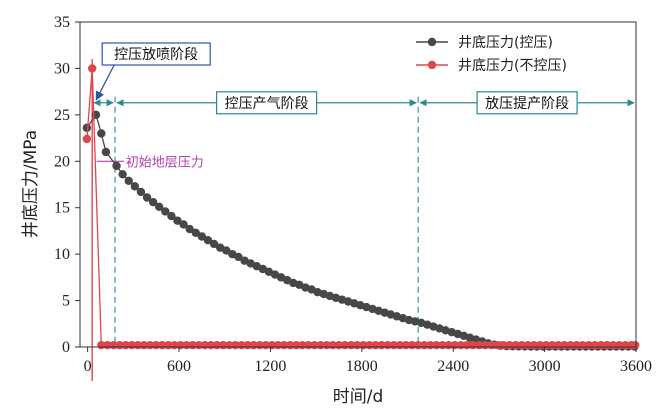 This screenshot has height=419, width=668. I want to click on x-tick-label: 0, so click(88, 366).